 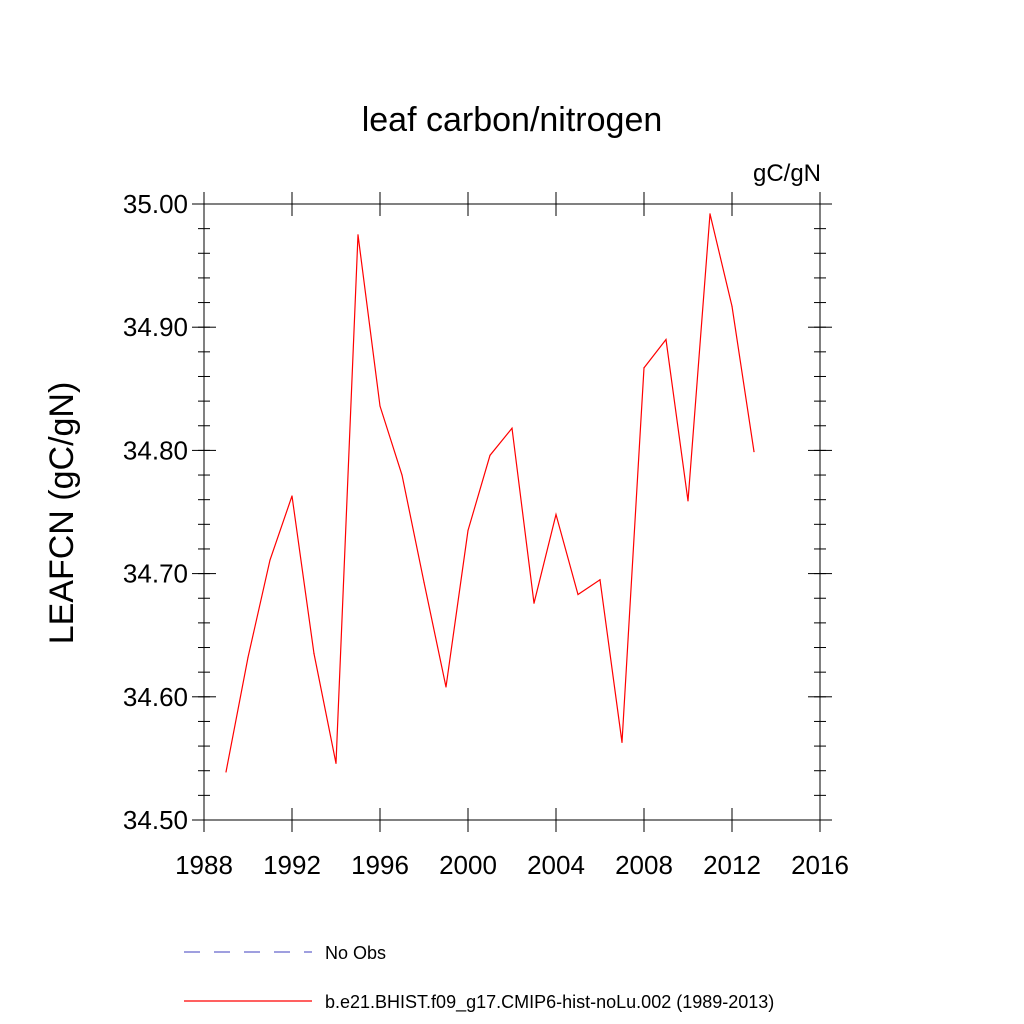 What do you see at coordinates (355, 953) in the screenshot?
I see `legend-label-0: No Obs` at bounding box center [355, 953].